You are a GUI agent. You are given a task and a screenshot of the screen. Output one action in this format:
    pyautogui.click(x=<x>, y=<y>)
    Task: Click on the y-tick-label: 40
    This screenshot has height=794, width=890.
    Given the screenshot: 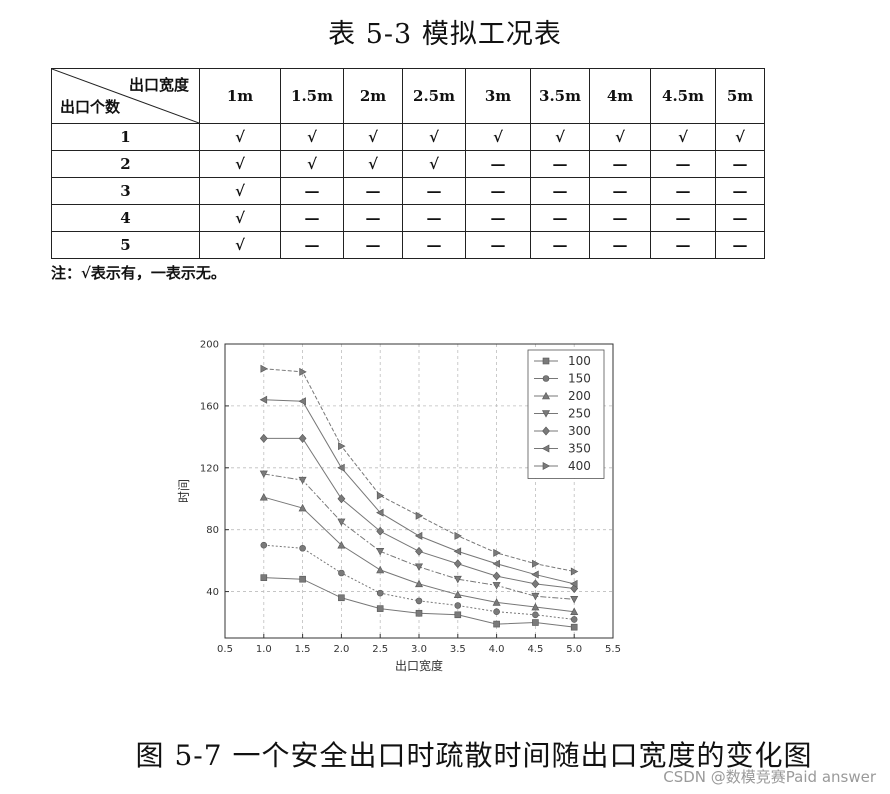 What is the action you would take?
    pyautogui.click(x=212, y=592)
    